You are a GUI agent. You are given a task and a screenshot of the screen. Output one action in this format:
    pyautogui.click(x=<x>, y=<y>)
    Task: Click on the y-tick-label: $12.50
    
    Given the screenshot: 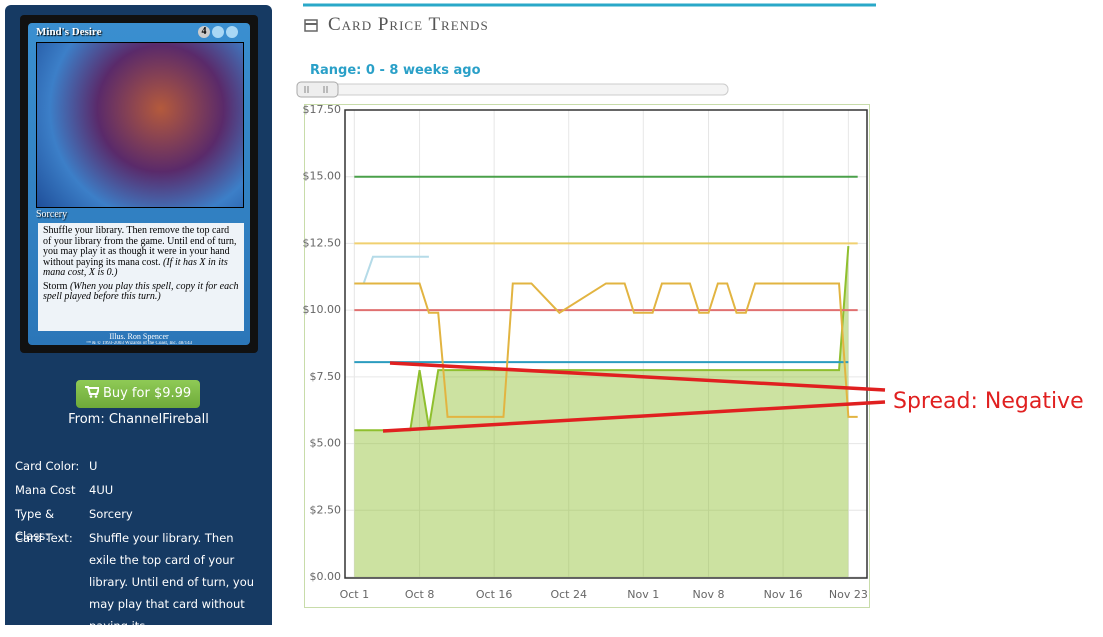 What is the action you would take?
    pyautogui.click(x=322, y=242)
    